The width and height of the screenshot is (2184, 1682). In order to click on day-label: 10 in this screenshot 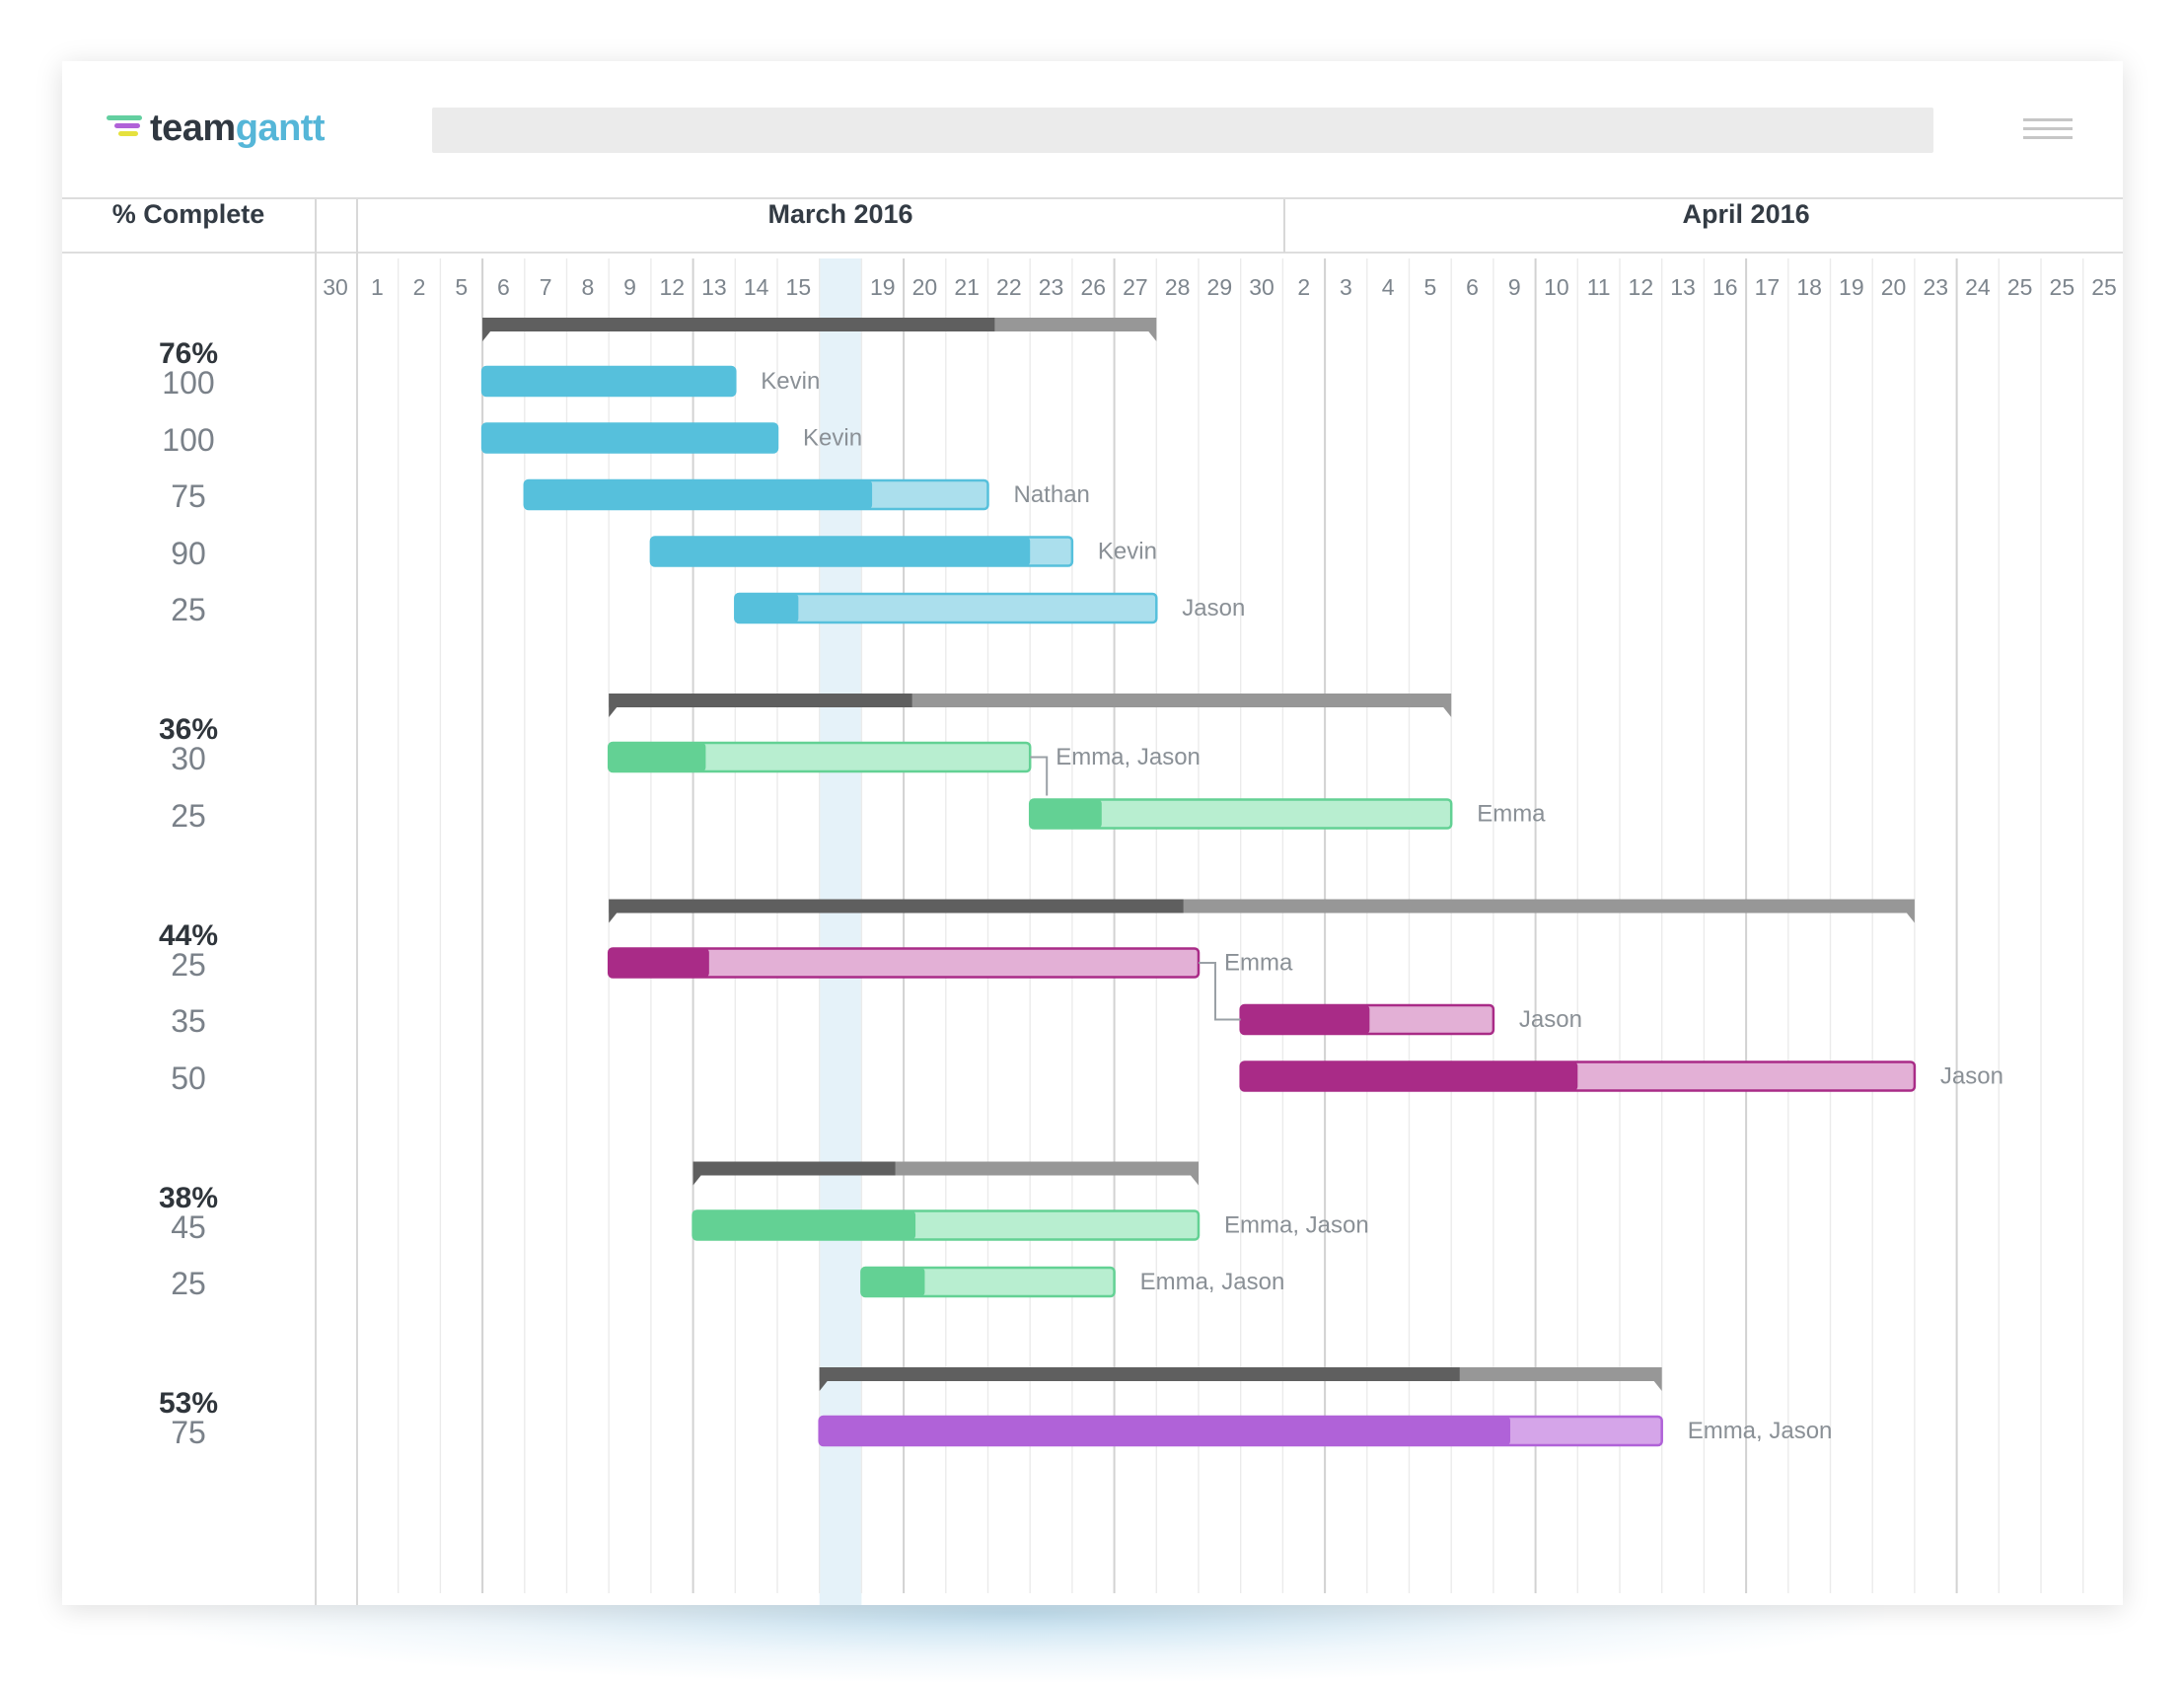, I will do `click(1556, 287)`.